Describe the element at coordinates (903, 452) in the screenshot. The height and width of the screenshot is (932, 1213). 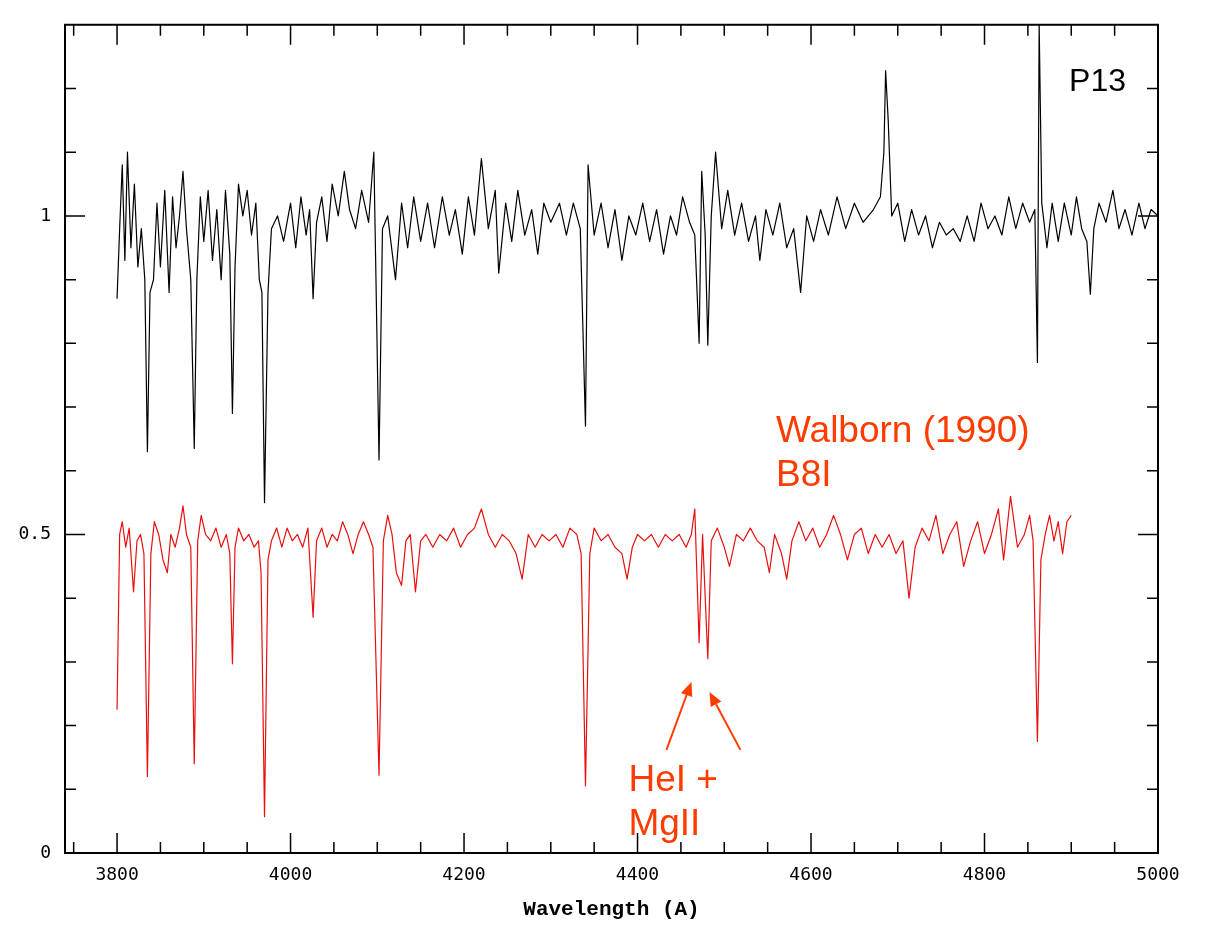
I see `annotation: Walborn (1990) B8I` at that location.